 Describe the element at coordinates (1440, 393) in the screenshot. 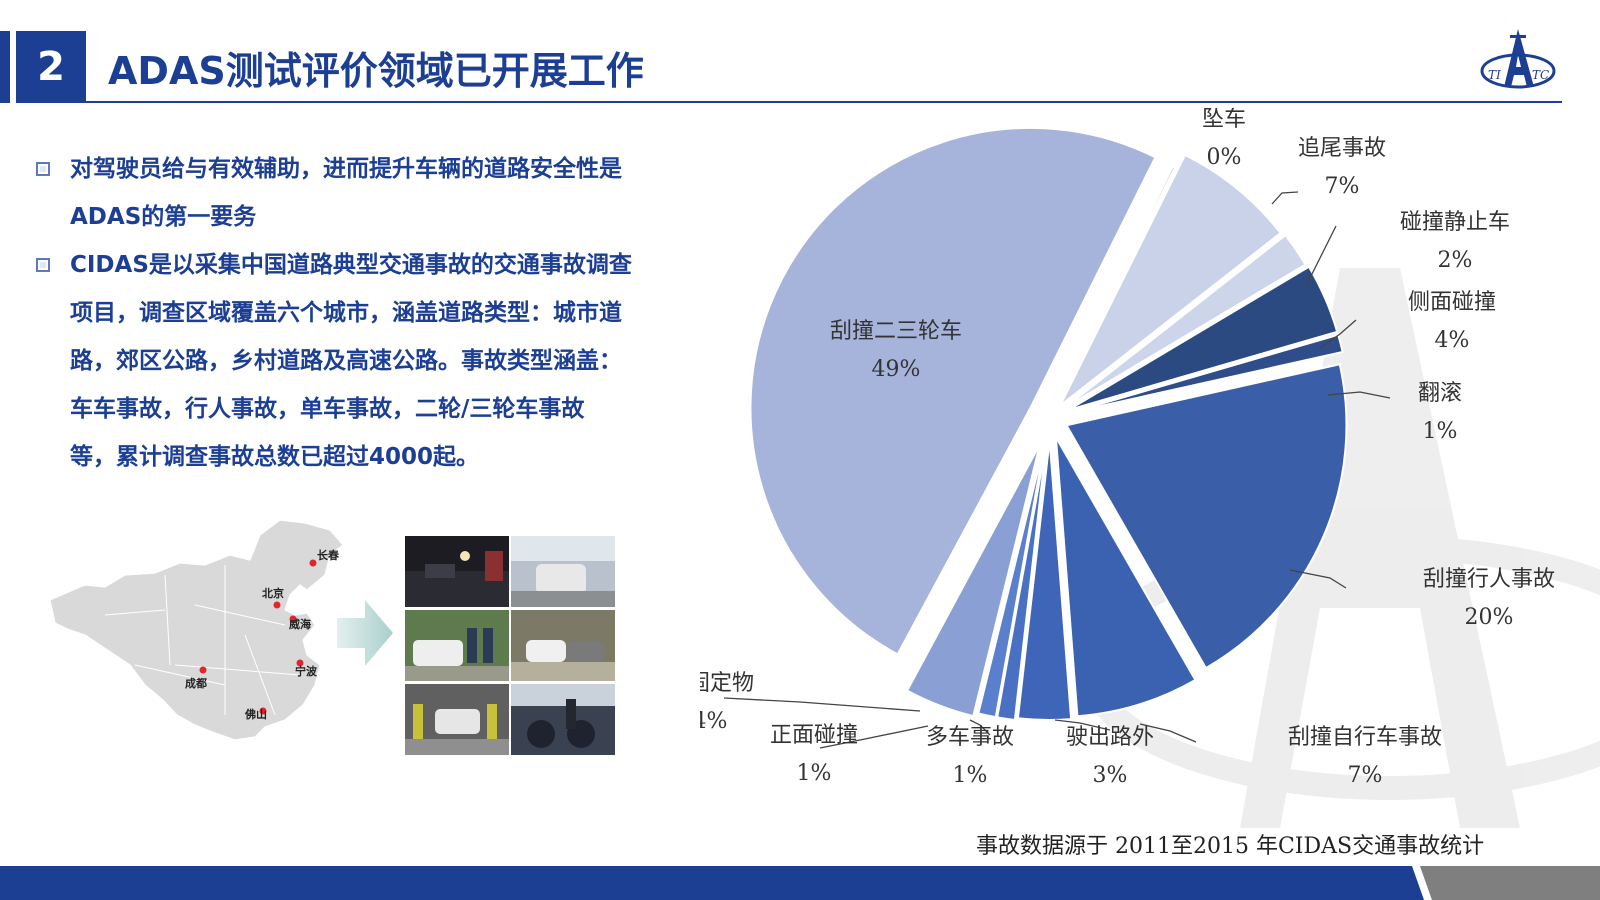

I see `slice-name-label: 翻滚` at that location.